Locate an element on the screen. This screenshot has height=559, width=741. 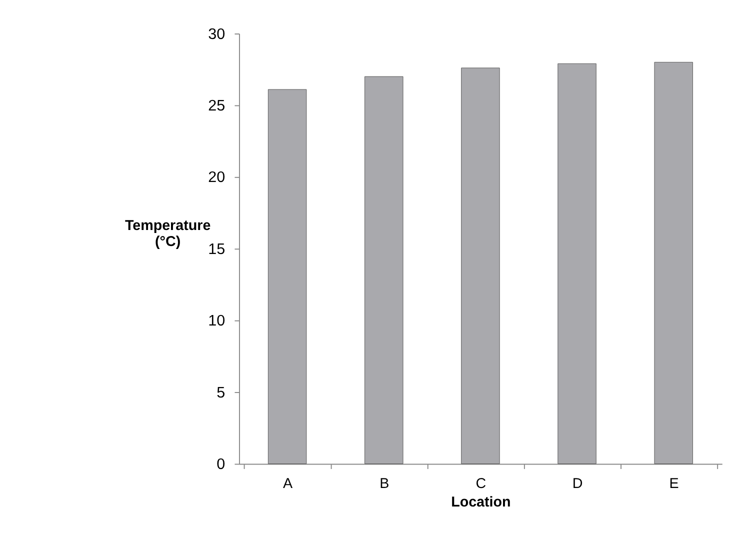
x-axis-title: Location is located at coordinates (481, 502).